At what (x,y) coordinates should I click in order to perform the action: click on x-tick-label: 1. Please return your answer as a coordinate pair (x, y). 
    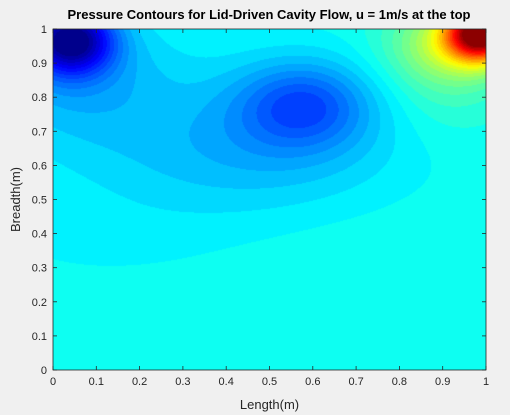
    Looking at the image, I should click on (486, 382).